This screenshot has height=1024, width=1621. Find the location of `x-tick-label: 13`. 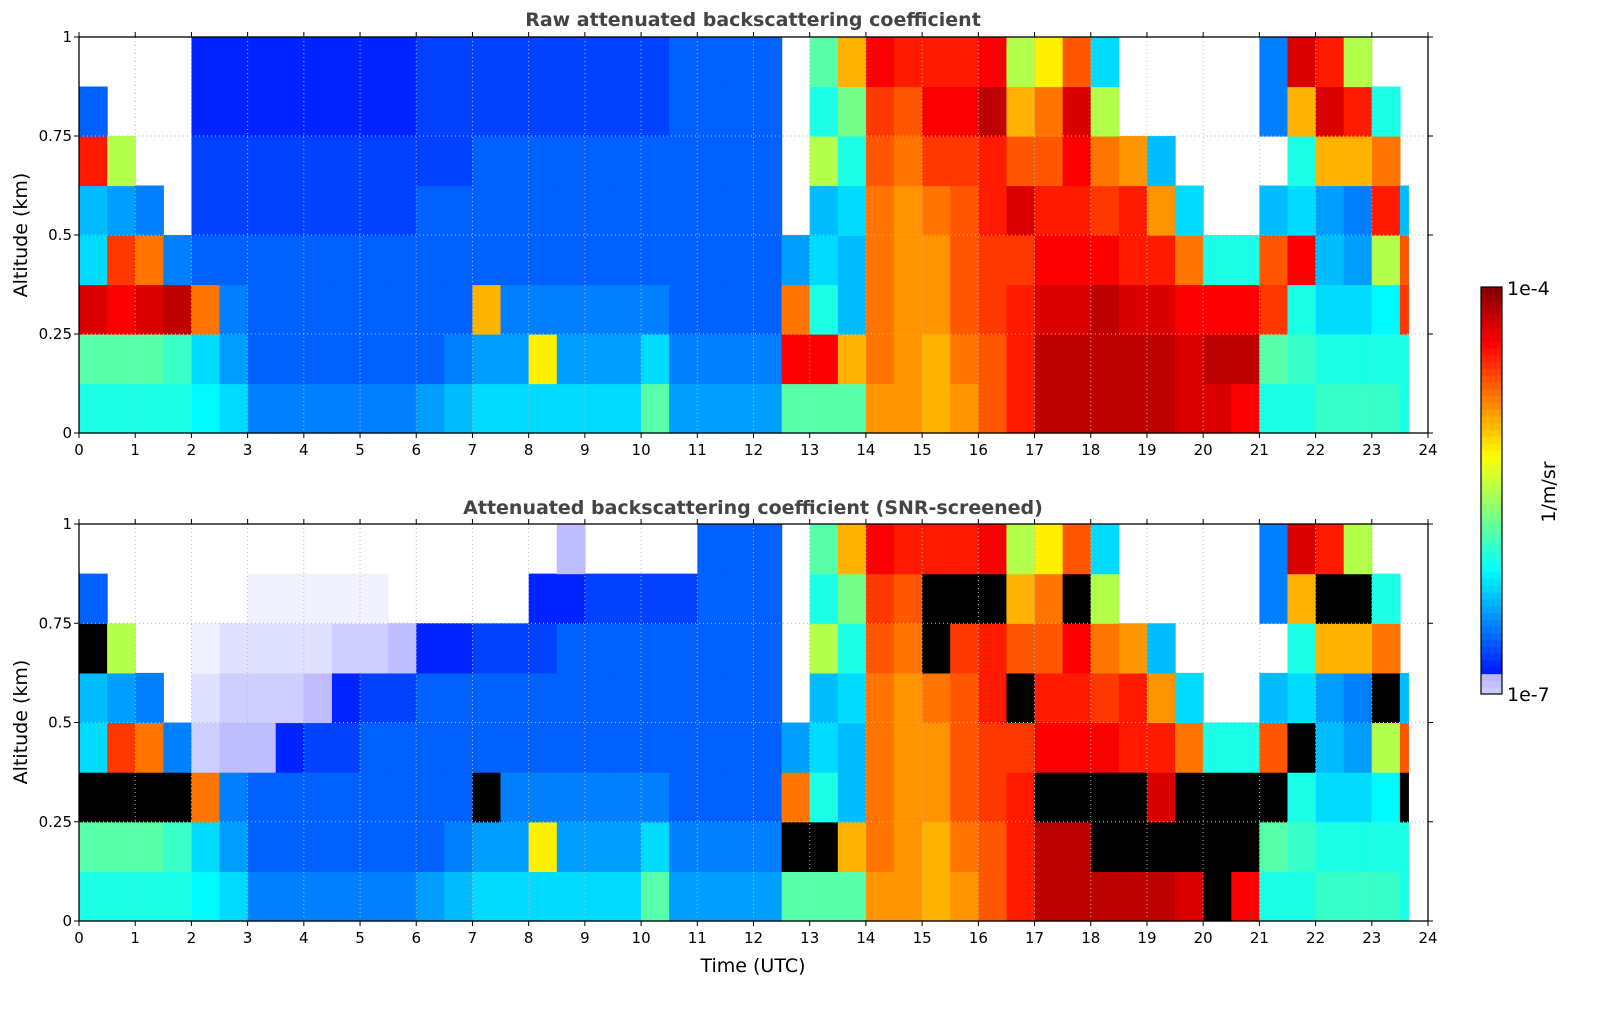

x-tick-label: 13 is located at coordinates (809, 450).